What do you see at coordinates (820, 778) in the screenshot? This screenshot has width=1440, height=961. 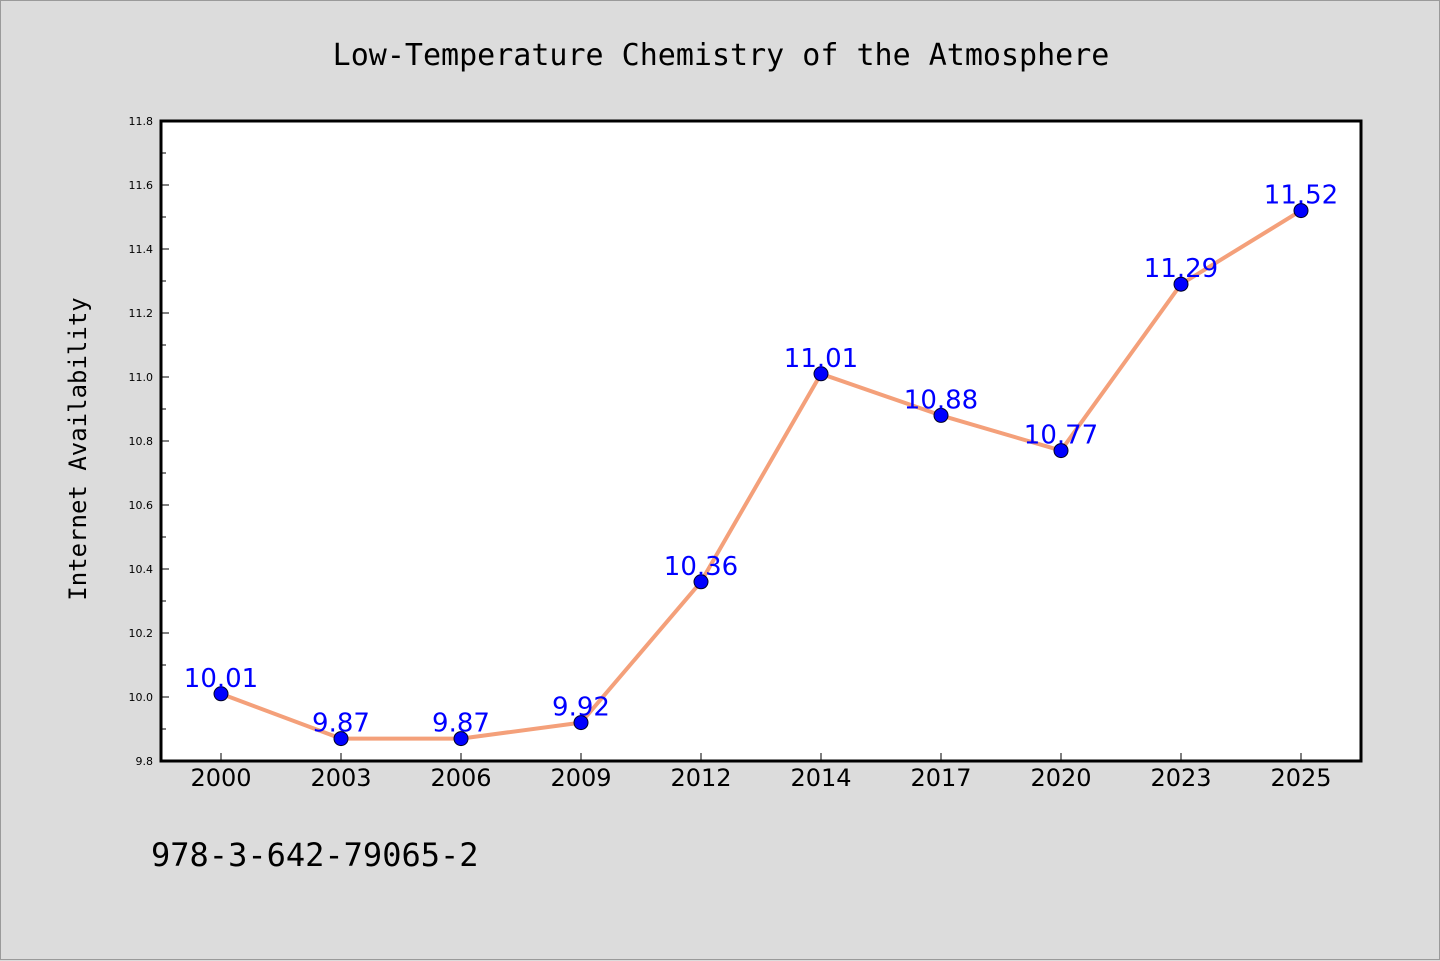 I see `x-tick-label: 2014` at bounding box center [820, 778].